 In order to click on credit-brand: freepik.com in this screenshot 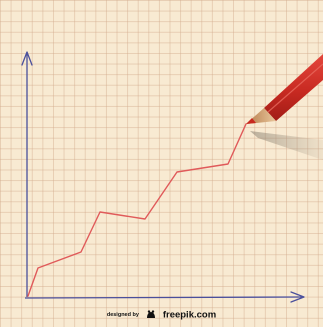, I will do `click(189, 315)`.